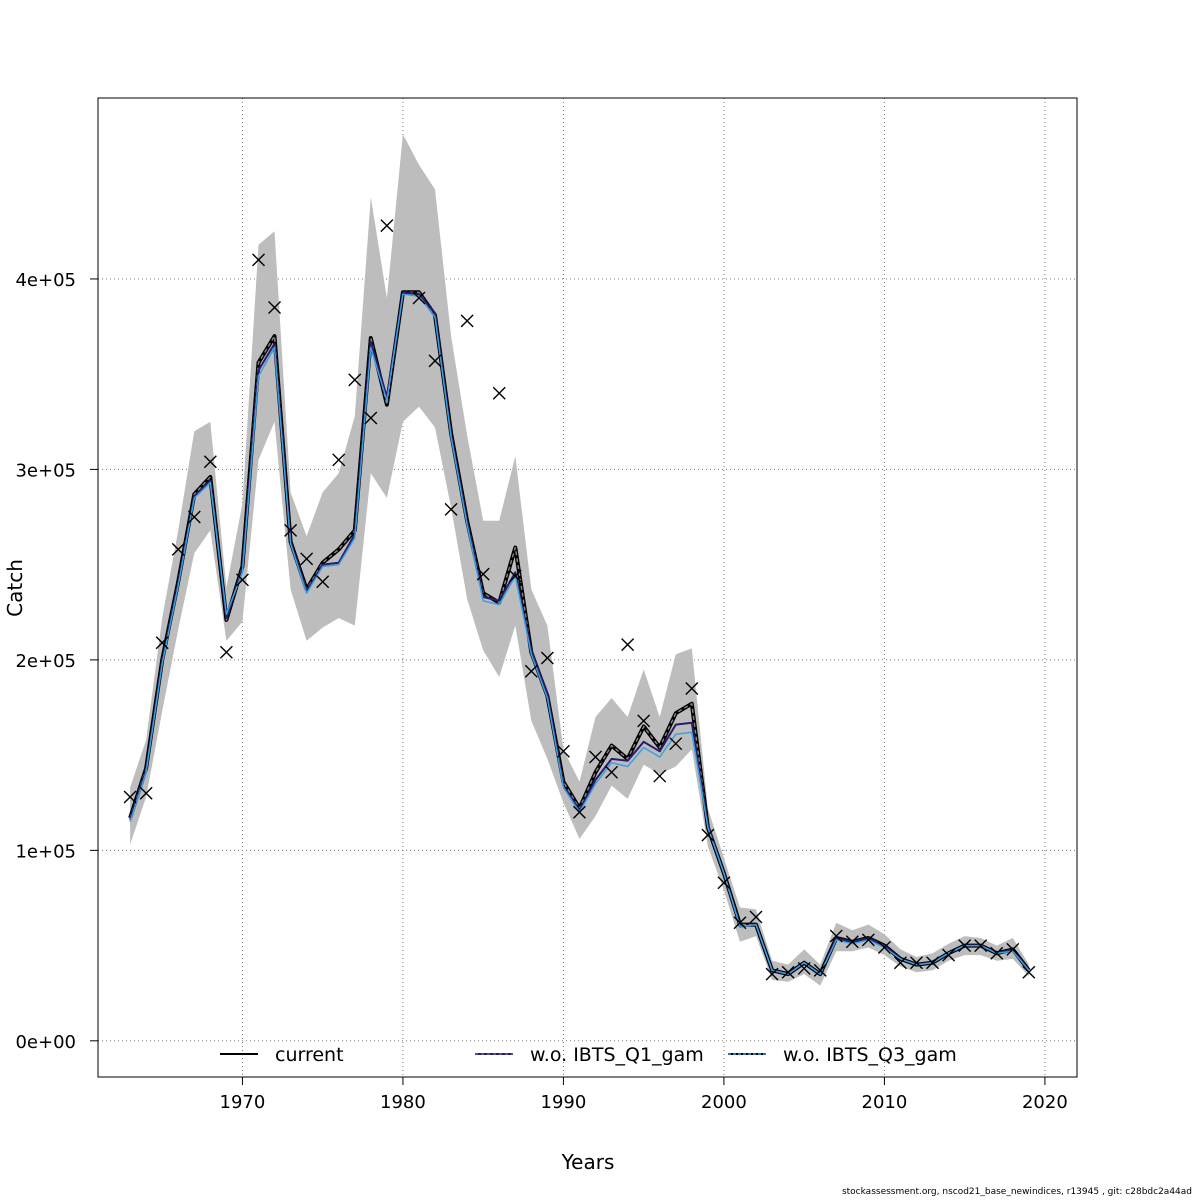  What do you see at coordinates (885, 1102) in the screenshot?
I see `x-tick-label-2010: 2010` at bounding box center [885, 1102].